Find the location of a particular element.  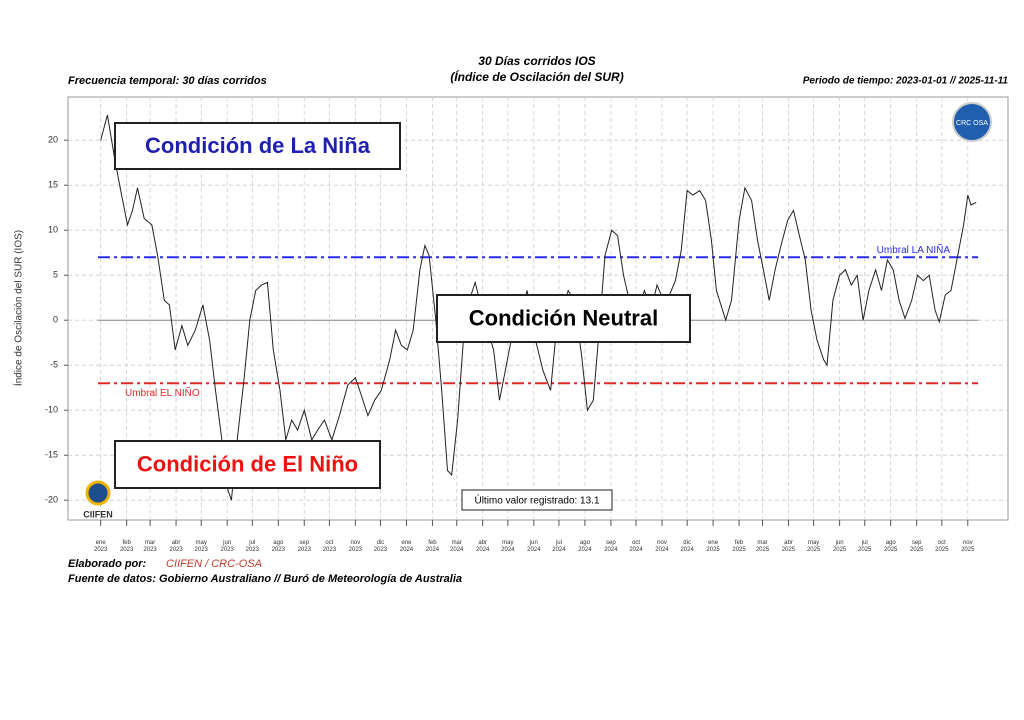

annotation-text: Condición de La Niña is located at coordinates (258, 145).